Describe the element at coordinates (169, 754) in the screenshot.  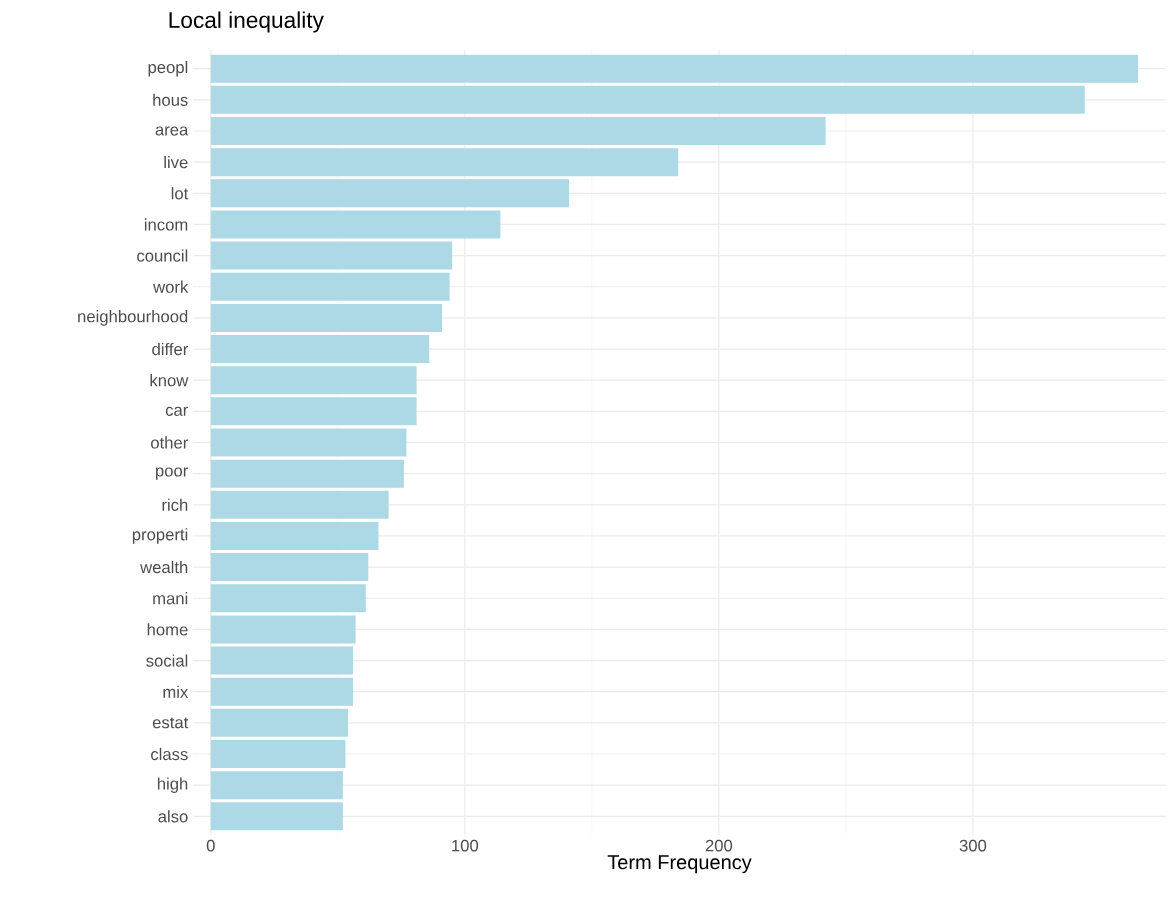
I see `y-tick-label: class` at that location.